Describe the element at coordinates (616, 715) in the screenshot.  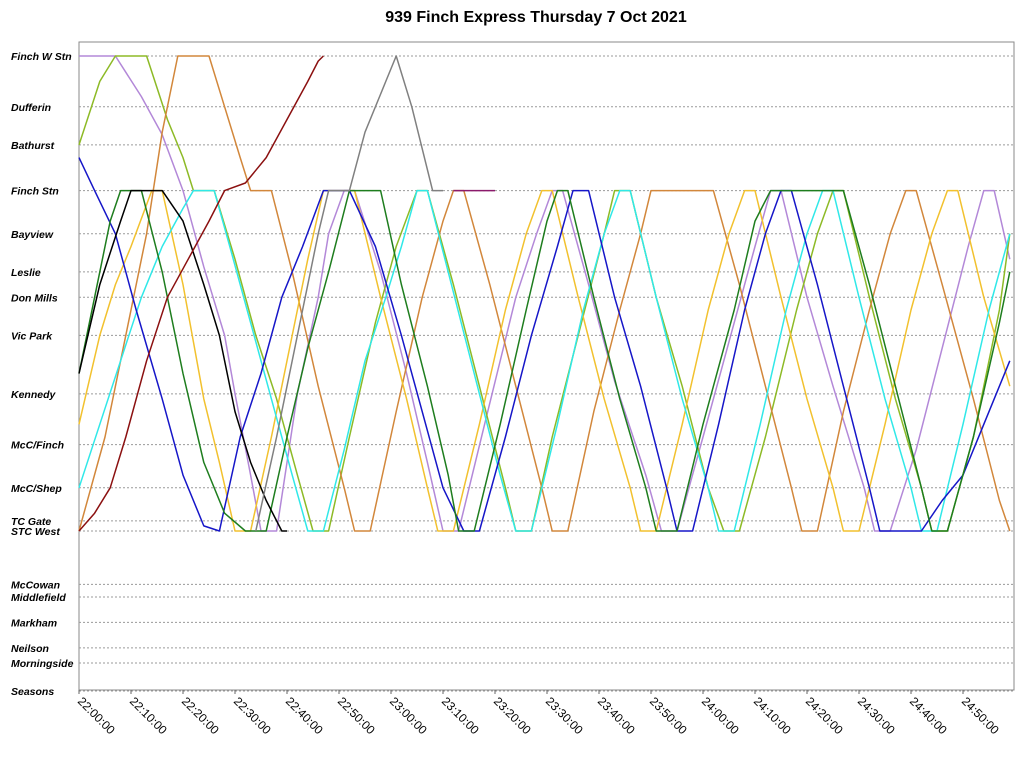
I see `x-tick-label: 23:40:00` at that location.